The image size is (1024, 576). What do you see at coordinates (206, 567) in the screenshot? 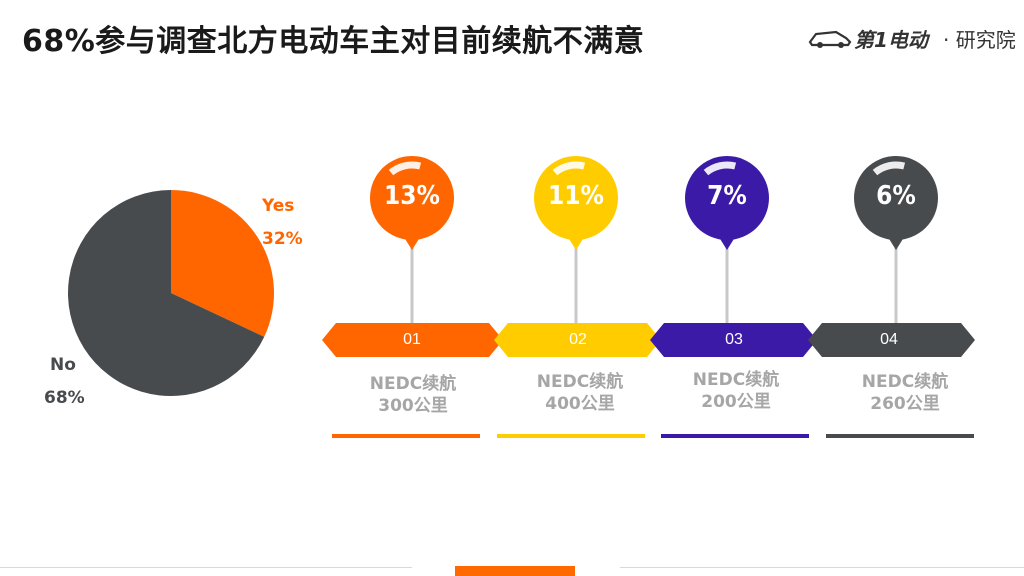
I see `footer-divider-left` at bounding box center [206, 567].